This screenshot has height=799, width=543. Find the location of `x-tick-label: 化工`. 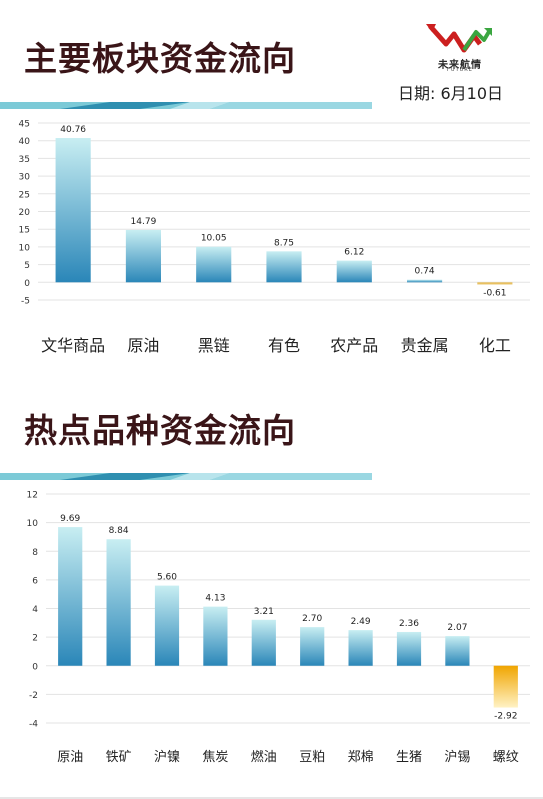

x-tick-label: 化工 is located at coordinates (495, 345).